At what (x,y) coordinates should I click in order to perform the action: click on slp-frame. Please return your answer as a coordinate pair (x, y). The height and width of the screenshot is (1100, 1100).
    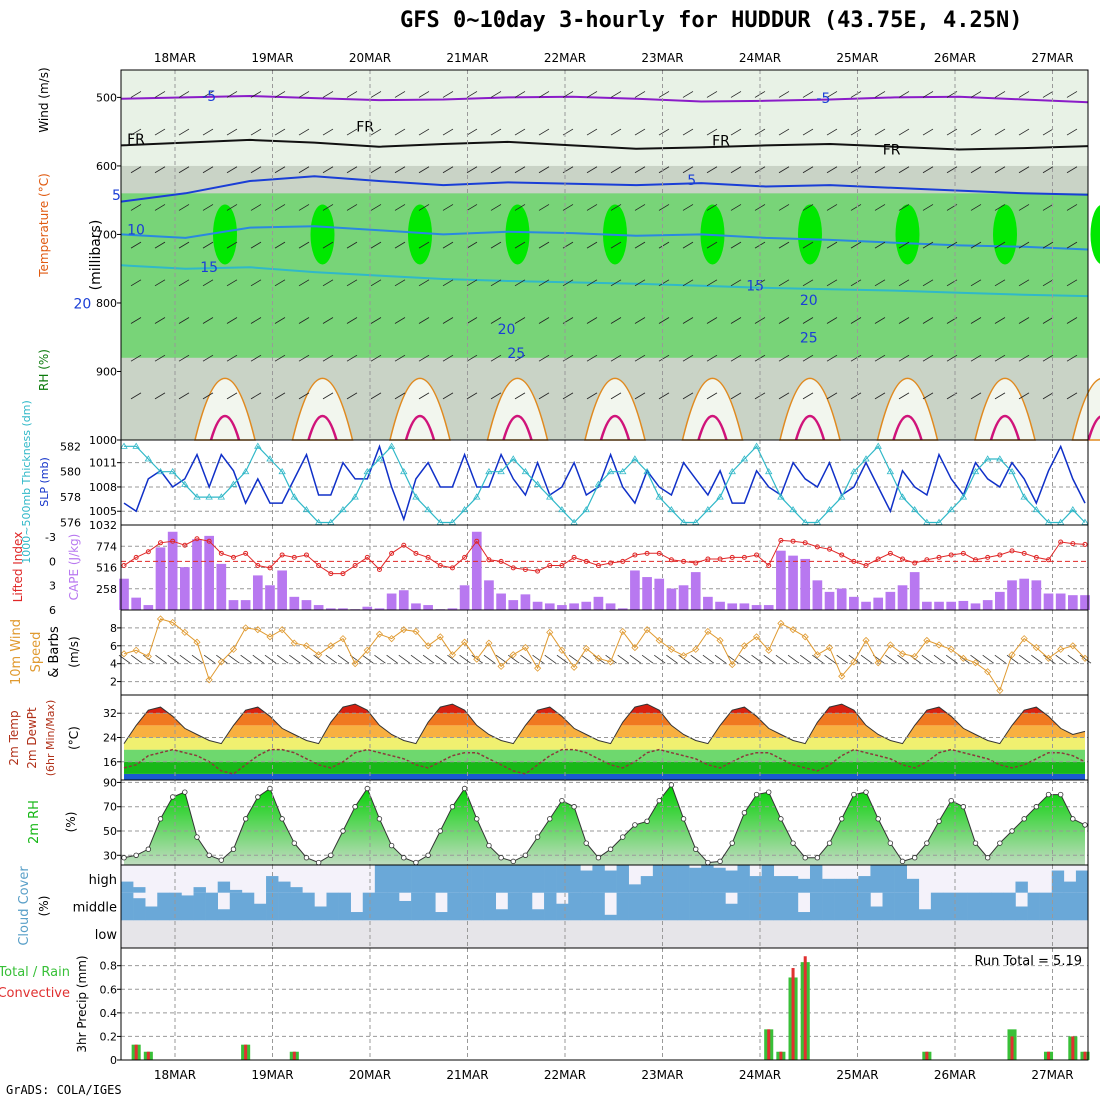
    Looking at the image, I should click on (604, 482).